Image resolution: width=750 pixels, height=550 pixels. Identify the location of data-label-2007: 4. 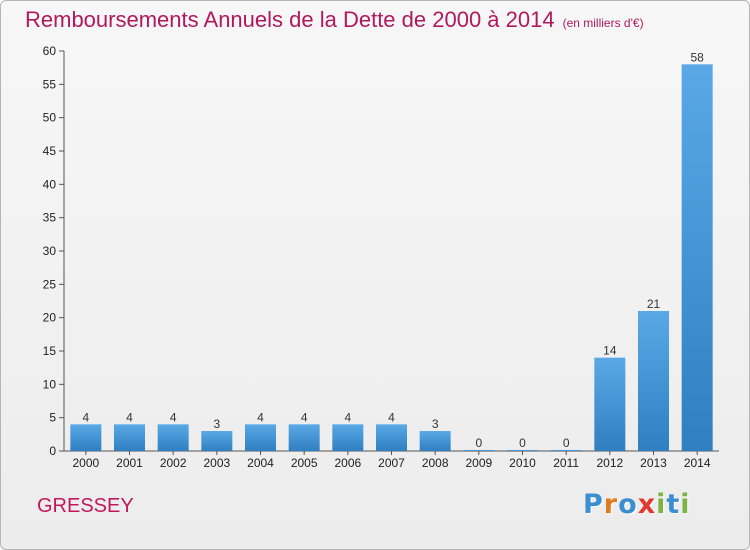
(391, 417).